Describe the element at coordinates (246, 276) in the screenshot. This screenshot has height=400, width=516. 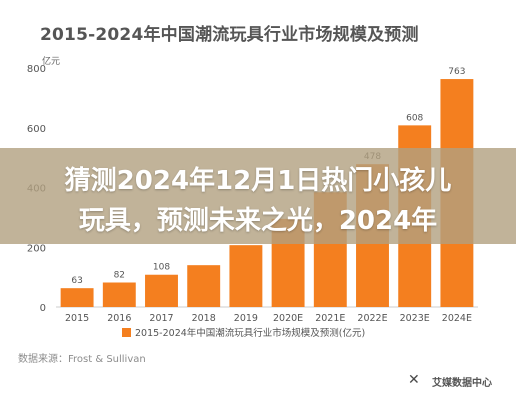
I see `bar-2019` at that location.